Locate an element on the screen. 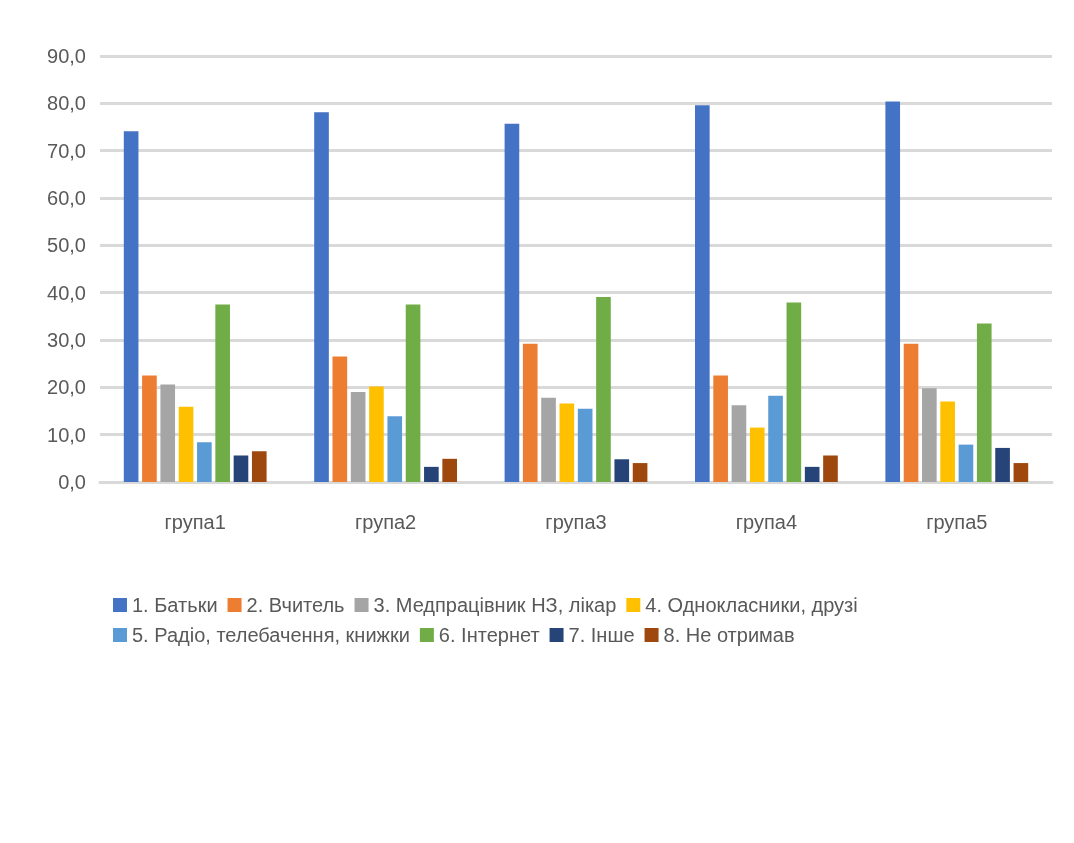 This screenshot has width=1074, height=843. y-tick-label: 0,0 is located at coordinates (72, 482).